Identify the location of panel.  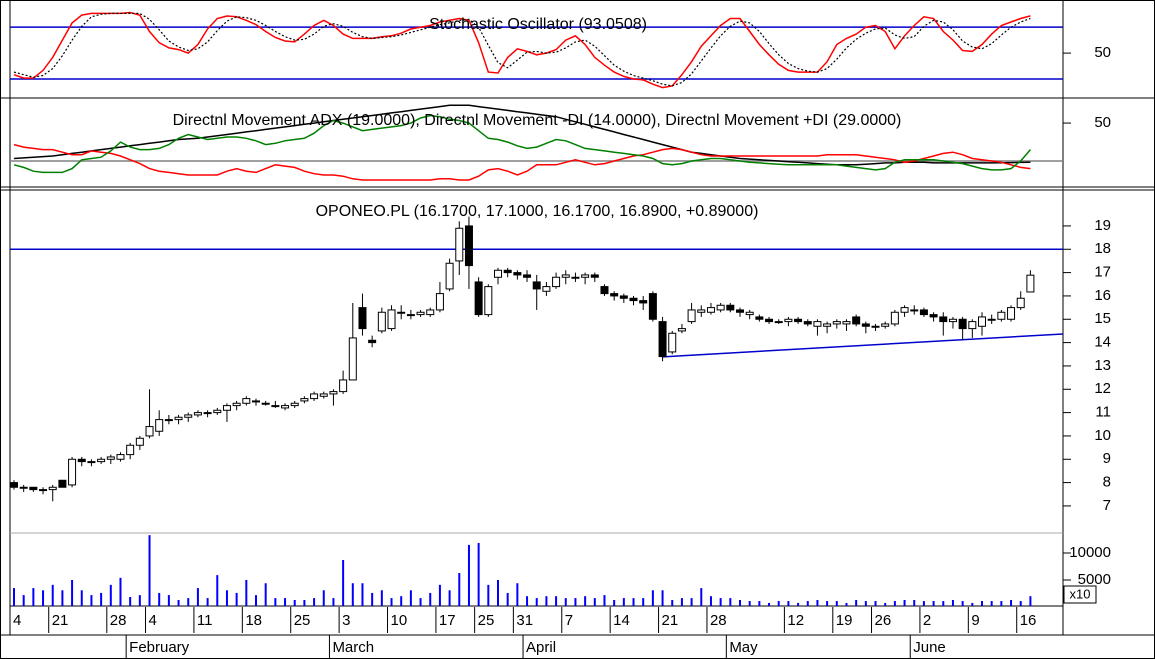
(522, 570).